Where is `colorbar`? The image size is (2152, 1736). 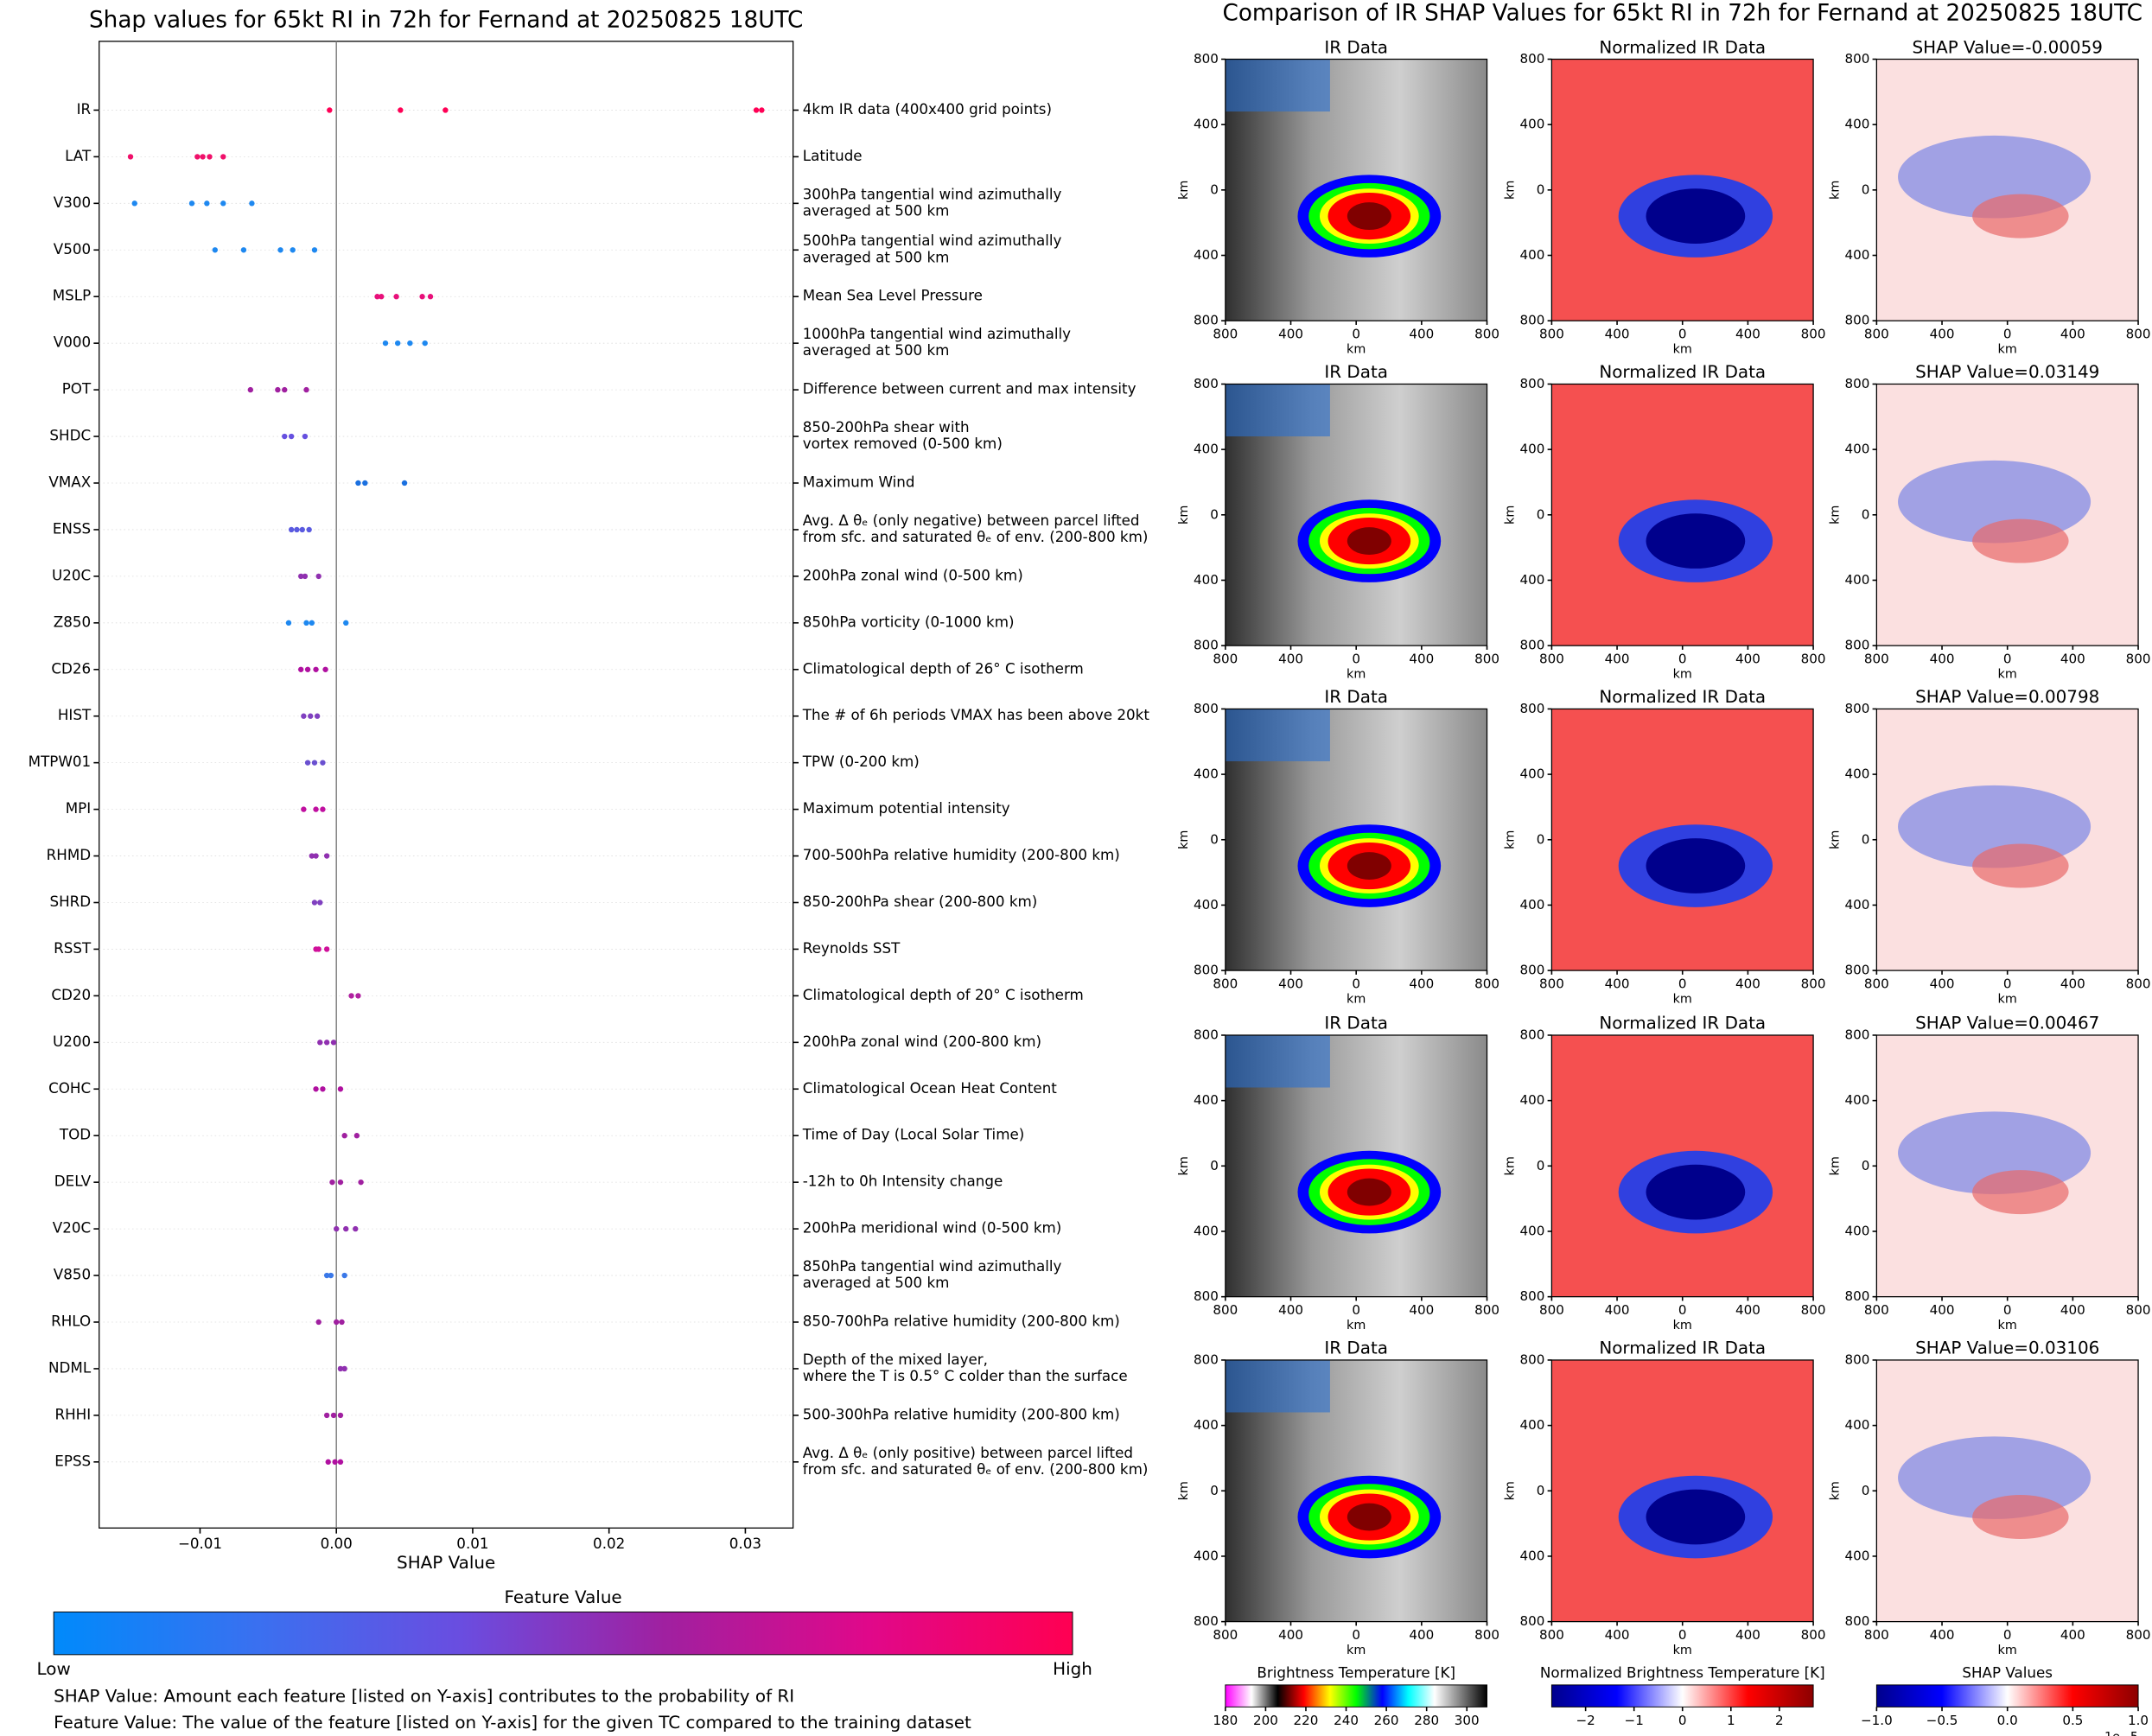 colorbar is located at coordinates (1356, 1695).